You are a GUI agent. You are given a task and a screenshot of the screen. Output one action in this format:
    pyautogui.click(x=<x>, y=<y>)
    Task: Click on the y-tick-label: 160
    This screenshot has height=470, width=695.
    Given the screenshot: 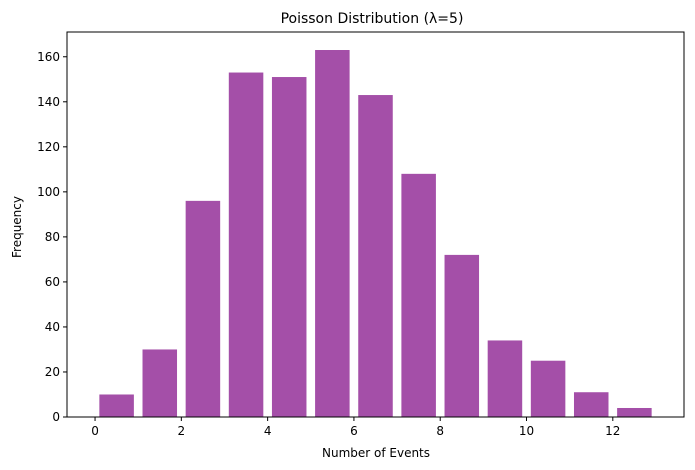 What is the action you would take?
    pyautogui.click(x=48, y=57)
    